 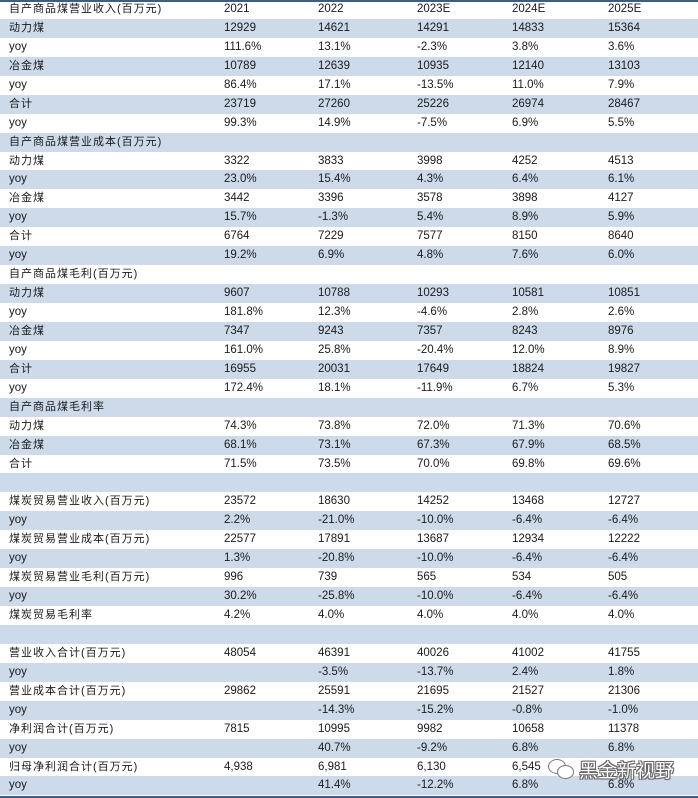 I want to click on table-cell: 41002, so click(x=528, y=652).